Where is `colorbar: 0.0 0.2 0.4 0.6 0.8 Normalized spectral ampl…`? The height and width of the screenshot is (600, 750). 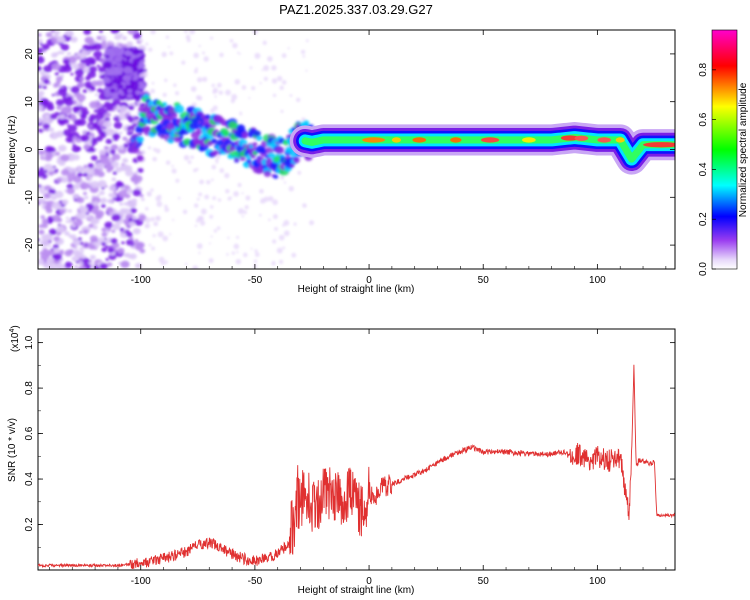
colorbar: 0.0 0.2 0.4 0.6 0.8 Normalized spectral ampl… is located at coordinates (723, 152).